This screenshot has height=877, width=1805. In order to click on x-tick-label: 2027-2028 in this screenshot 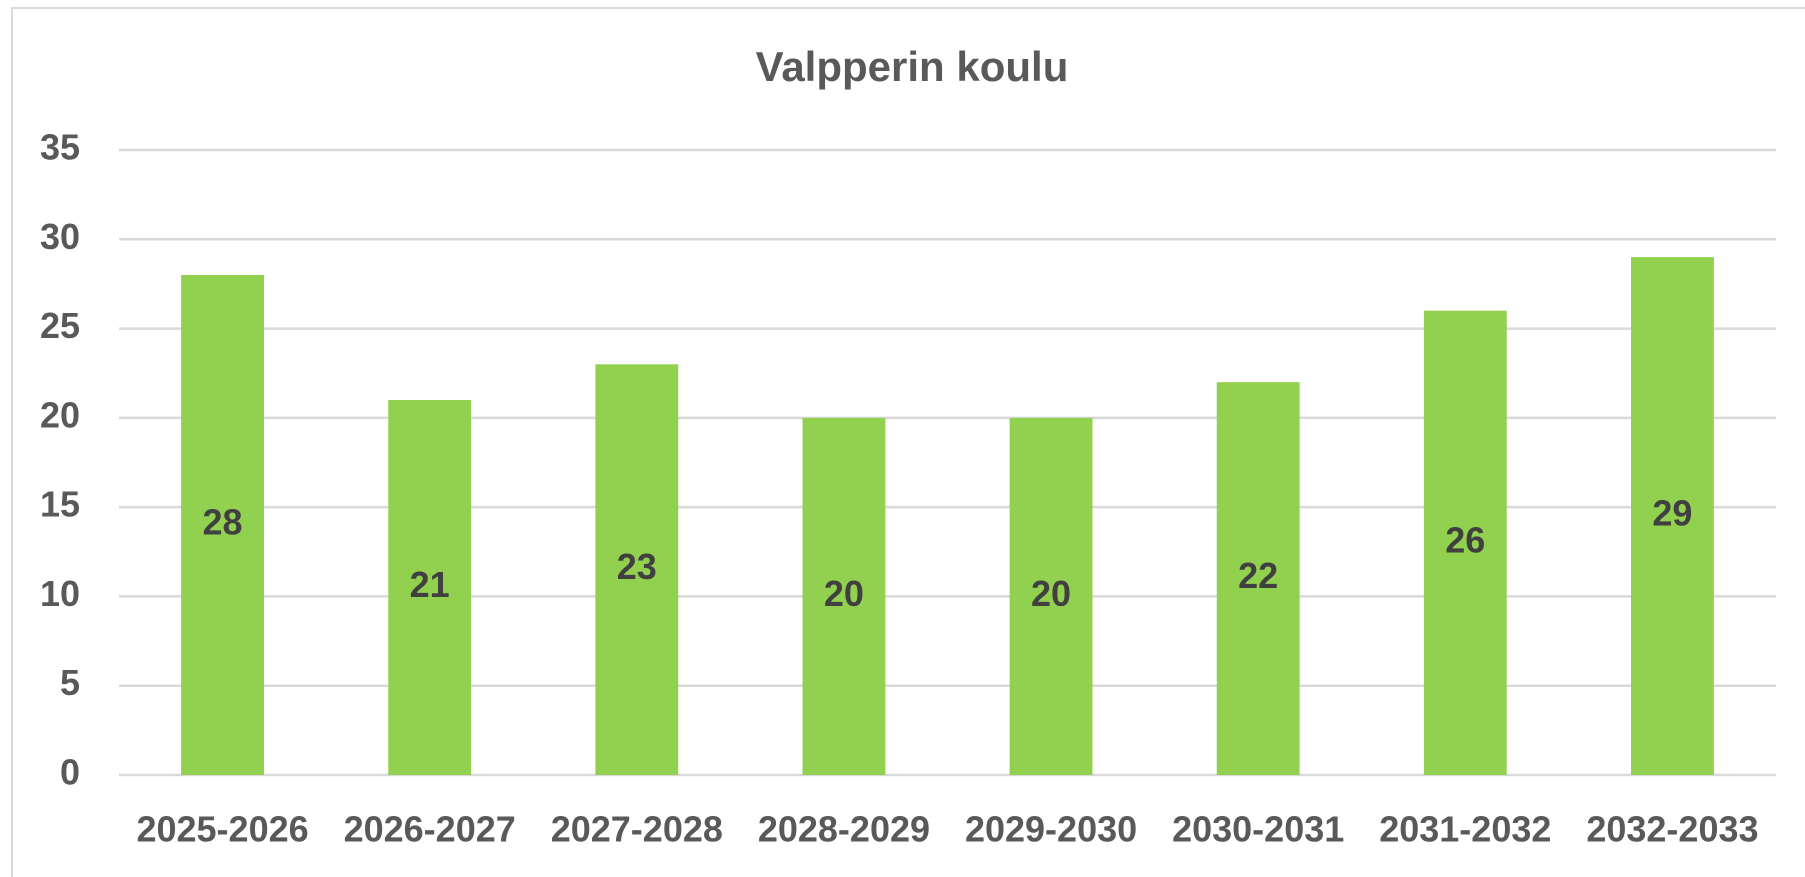, I will do `click(637, 829)`.